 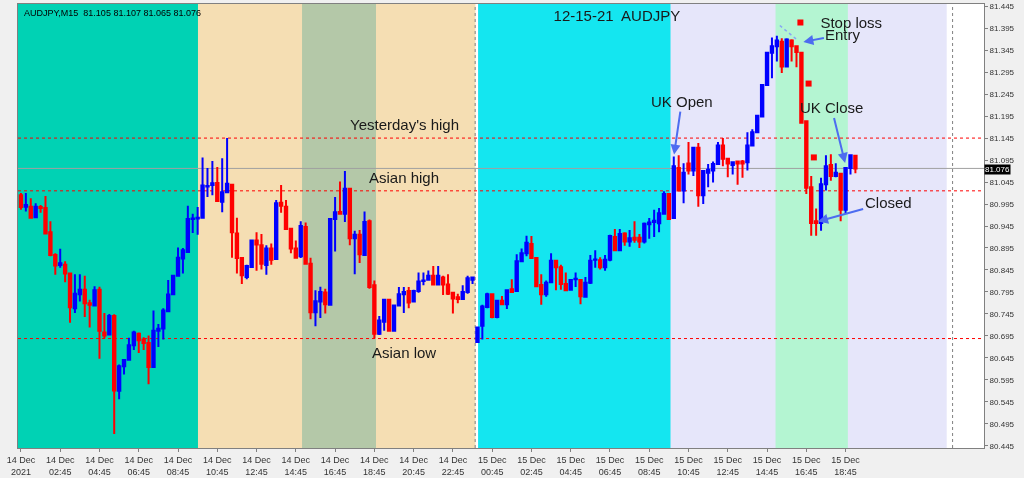 What do you see at coordinates (296, 465) in the screenshot?
I see `x-tick-label: 14 Dec 14:45` at bounding box center [296, 465].